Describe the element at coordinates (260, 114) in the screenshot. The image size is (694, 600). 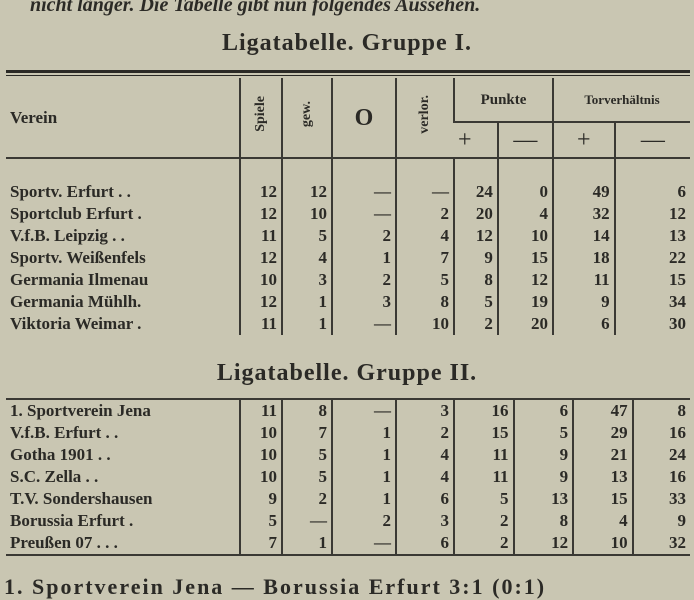
I see `header-played: Spiele` at that location.